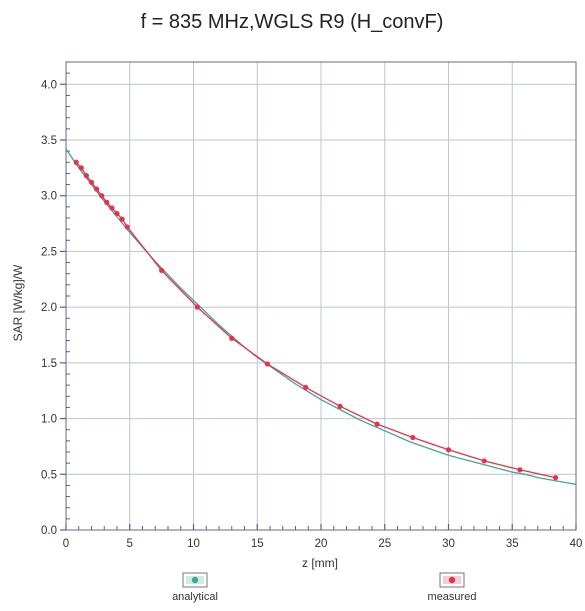  What do you see at coordinates (195, 597) in the screenshot?
I see `legend-label: analytical` at bounding box center [195, 597].